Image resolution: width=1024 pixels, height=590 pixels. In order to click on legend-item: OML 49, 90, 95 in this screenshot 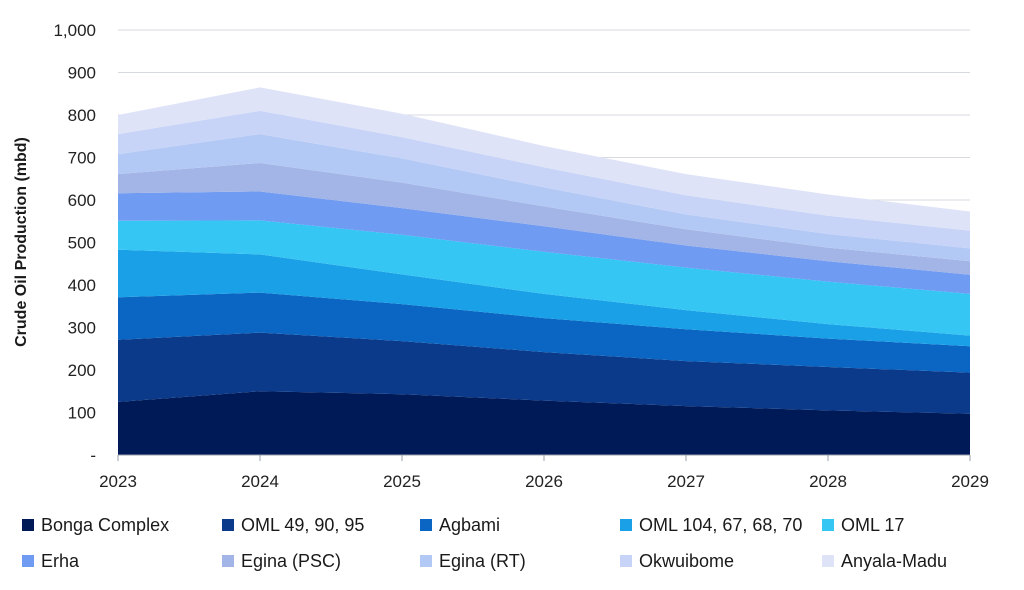, I will do `click(293, 525)`.